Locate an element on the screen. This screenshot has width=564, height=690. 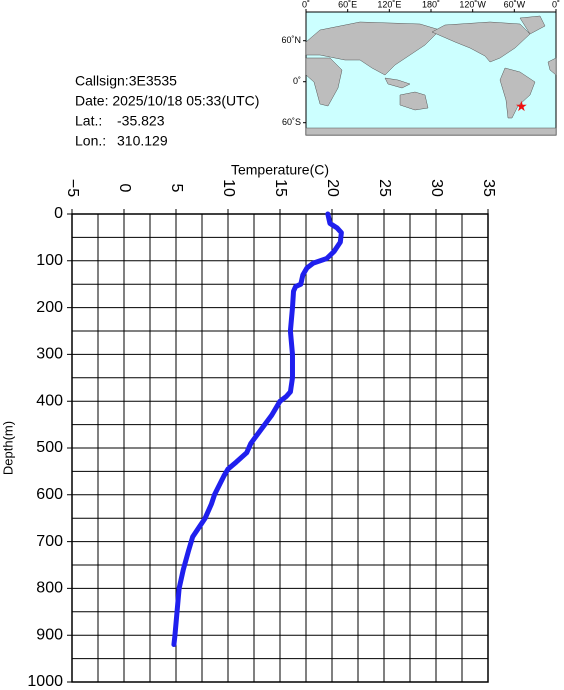
y-tick-label: 100 is located at coordinates (49, 260).